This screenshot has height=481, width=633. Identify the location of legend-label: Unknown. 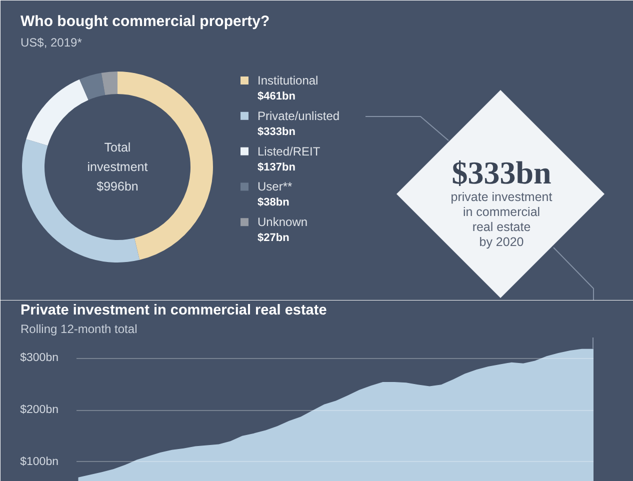
(283, 222).